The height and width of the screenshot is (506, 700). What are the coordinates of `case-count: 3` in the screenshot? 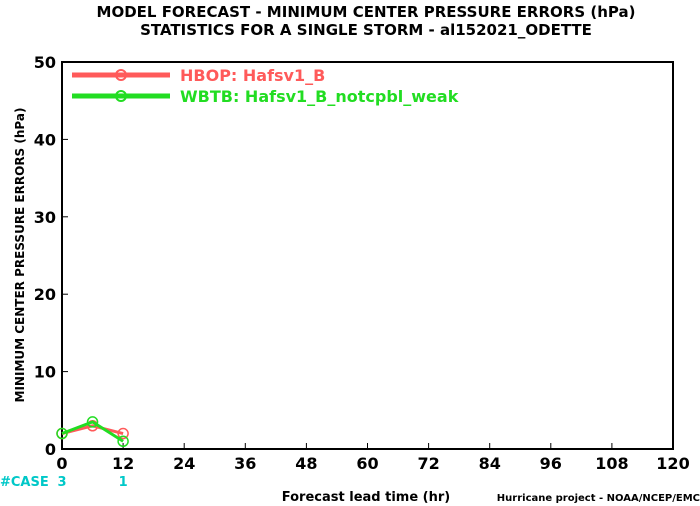 It's located at (61, 482).